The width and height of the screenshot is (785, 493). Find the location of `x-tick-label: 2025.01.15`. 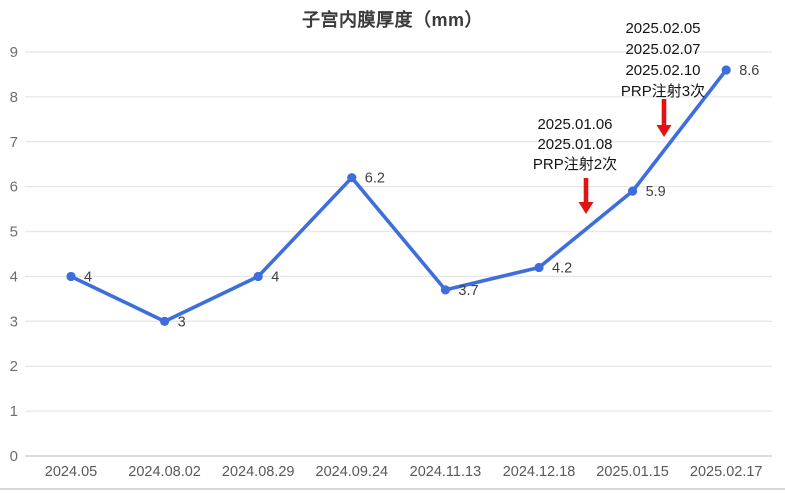

x-tick-label: 2025.01.15 is located at coordinates (632, 472).